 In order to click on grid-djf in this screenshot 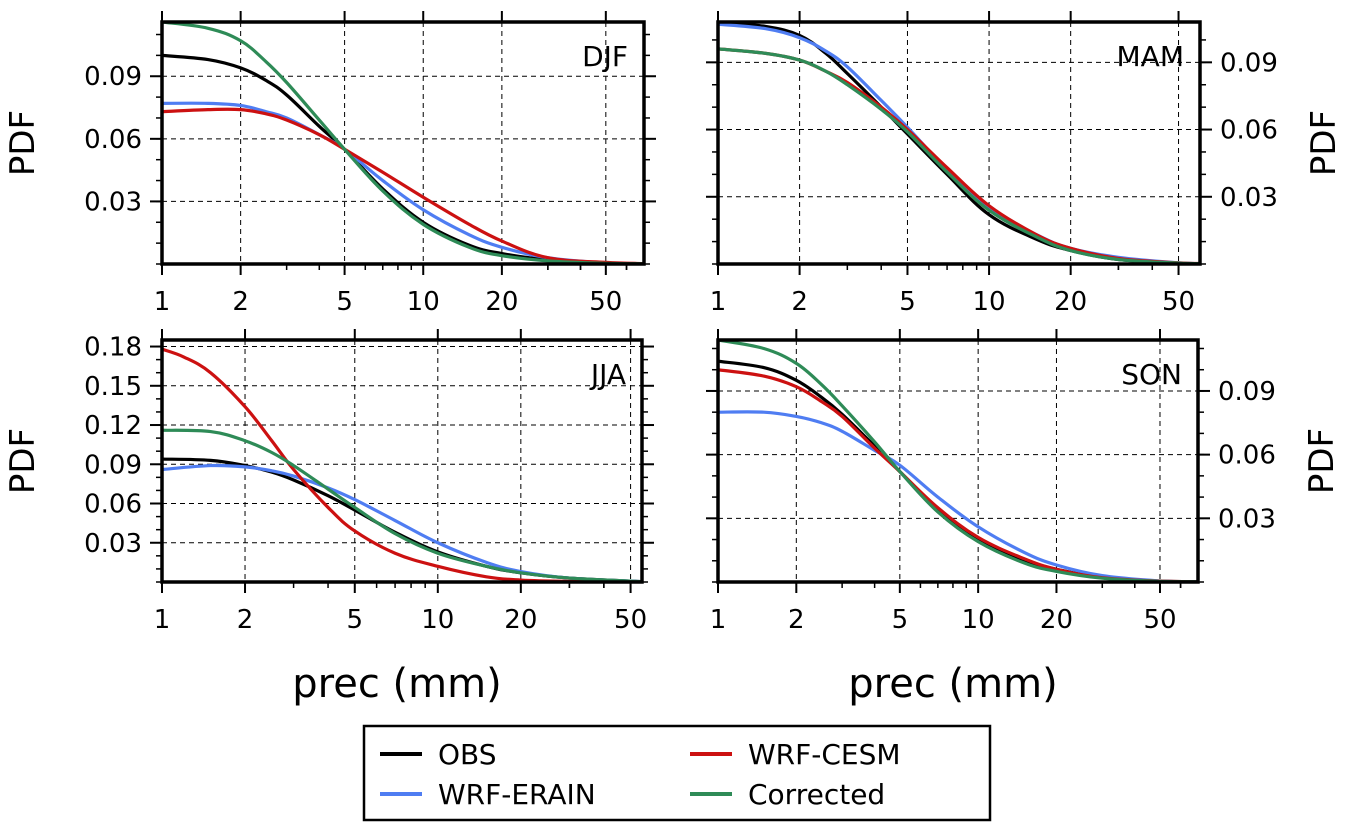, I will do `click(403, 143)`.